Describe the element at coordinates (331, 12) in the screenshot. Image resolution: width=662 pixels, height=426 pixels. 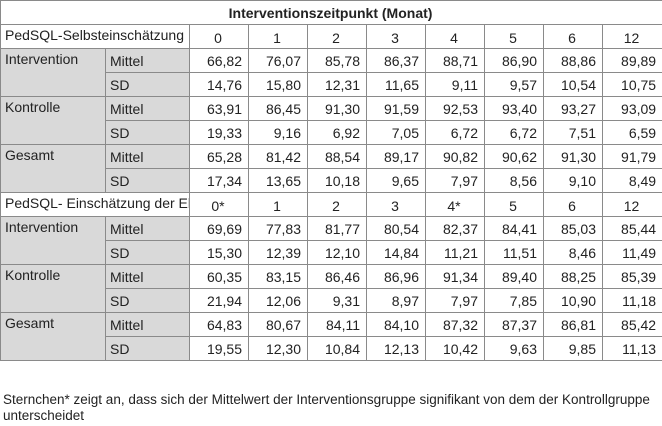
I see `title-row: Interventionszeitpunkt (Monat)` at that location.